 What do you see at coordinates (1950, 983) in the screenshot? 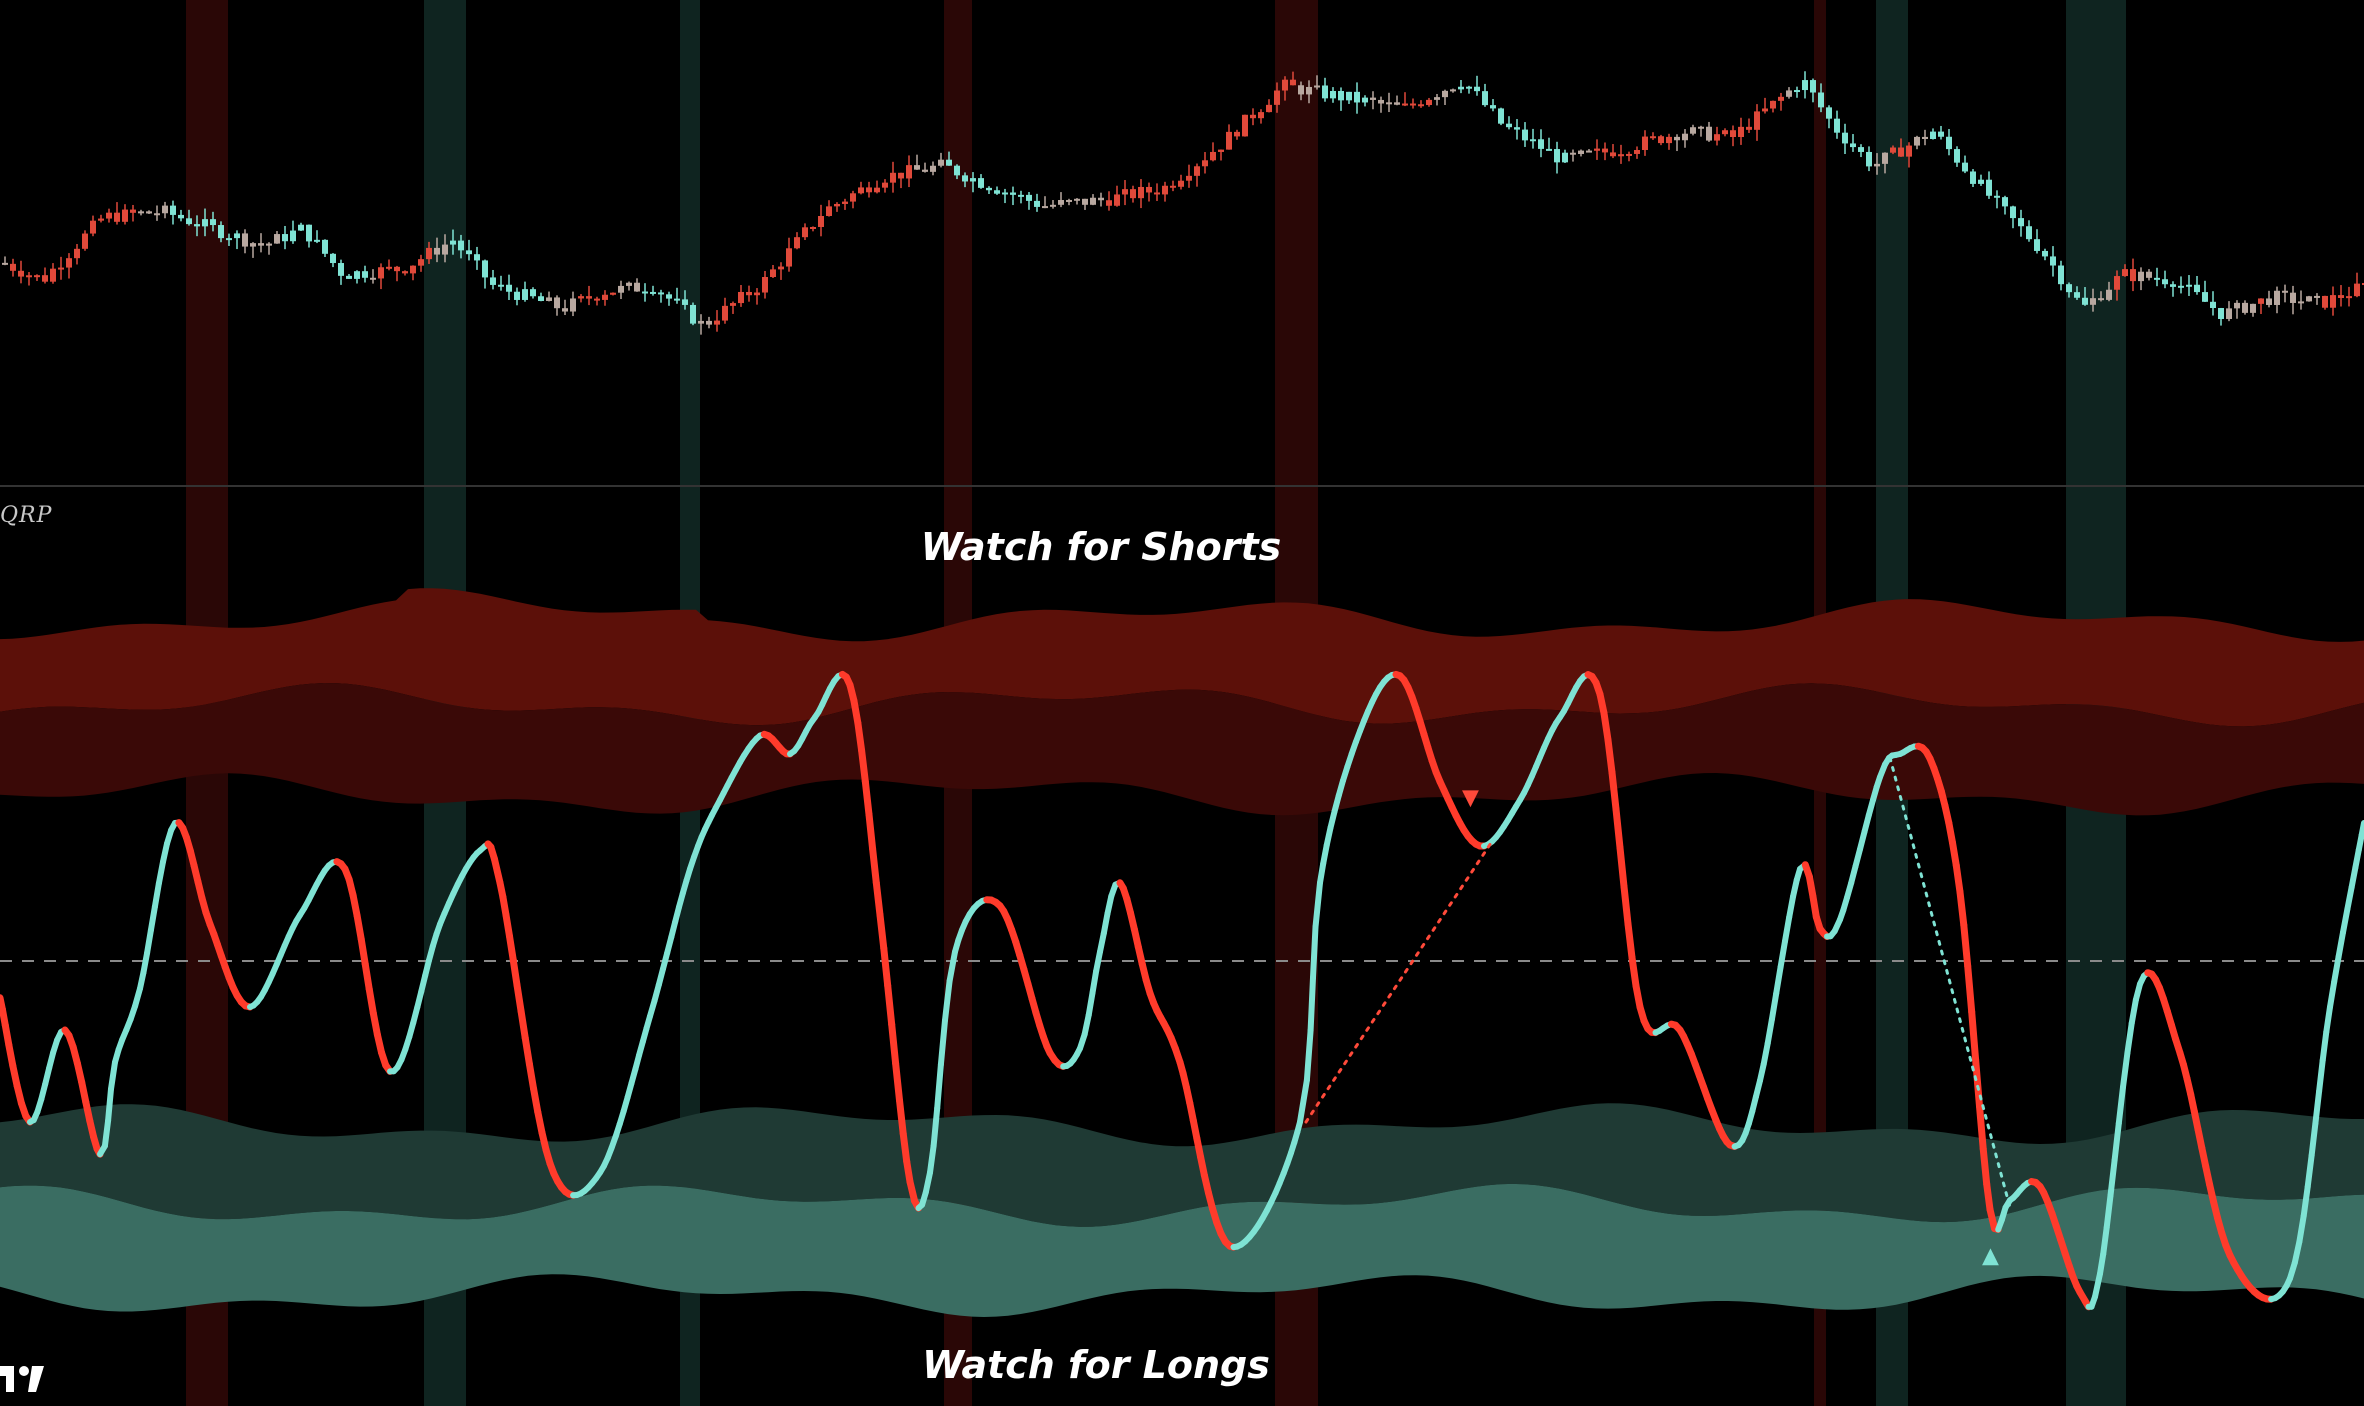
I see `divergence-line-bullish` at bounding box center [1950, 983].